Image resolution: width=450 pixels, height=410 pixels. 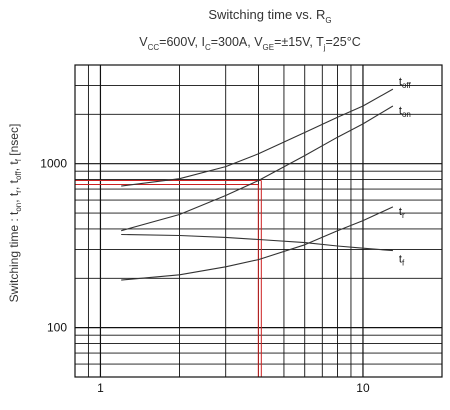 I want to click on series-label-r: tr, so click(x=402, y=213).